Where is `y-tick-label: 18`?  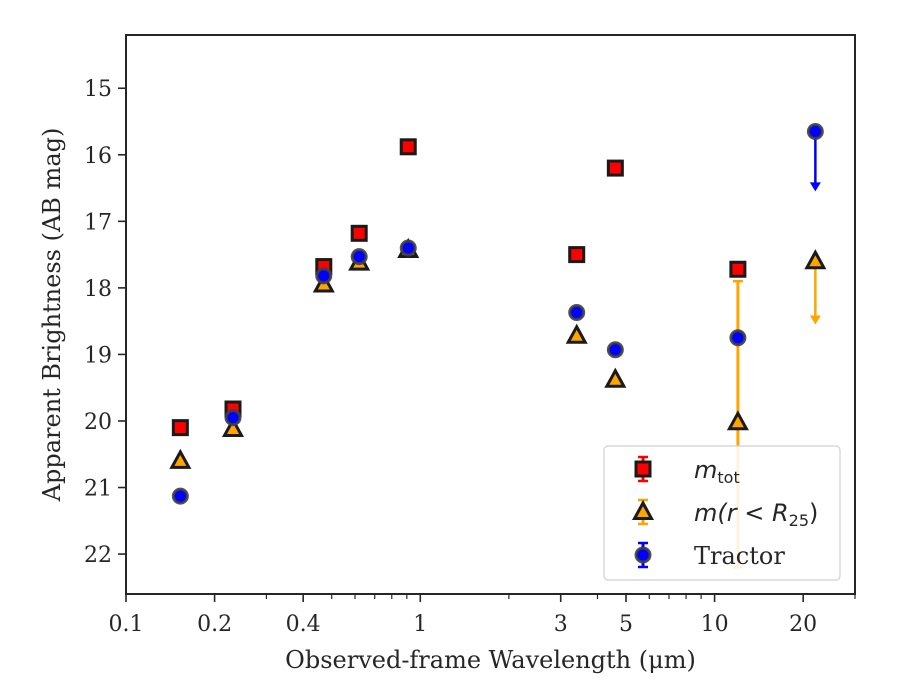 y-tick-label: 18 is located at coordinates (98, 289).